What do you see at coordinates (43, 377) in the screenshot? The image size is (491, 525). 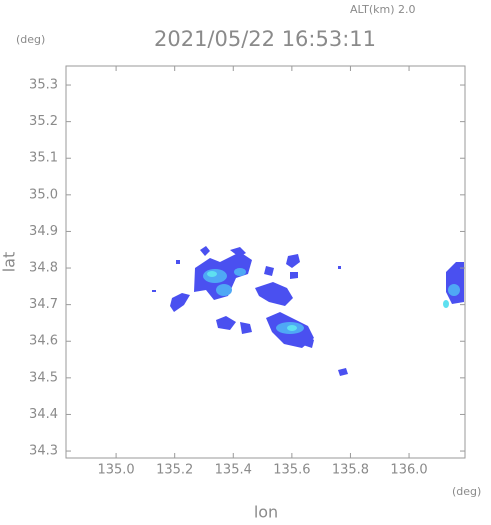 I see `y-tick-label: 34.5` at bounding box center [43, 377].